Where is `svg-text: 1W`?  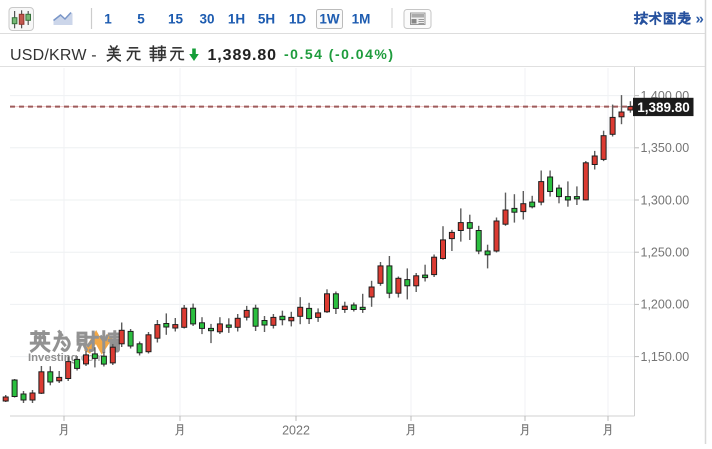 svg-text: 1W is located at coordinates (329, 19).